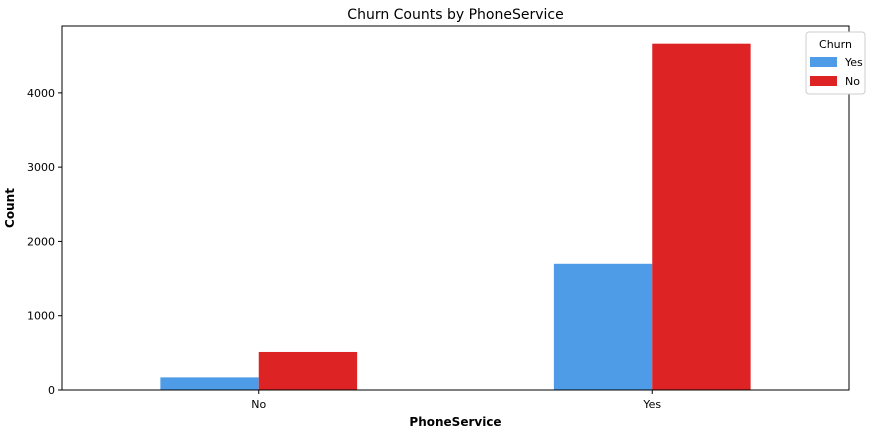  I want to click on y-tick-label: 2000, so click(41, 241).